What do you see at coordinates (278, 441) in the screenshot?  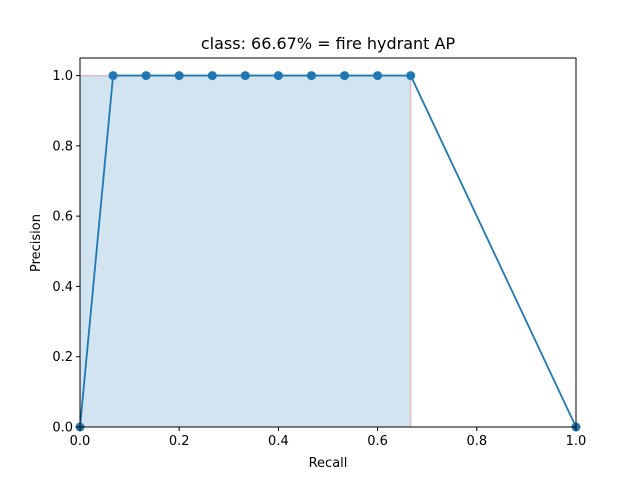 I see `x-tick-label: 0.4` at bounding box center [278, 441].